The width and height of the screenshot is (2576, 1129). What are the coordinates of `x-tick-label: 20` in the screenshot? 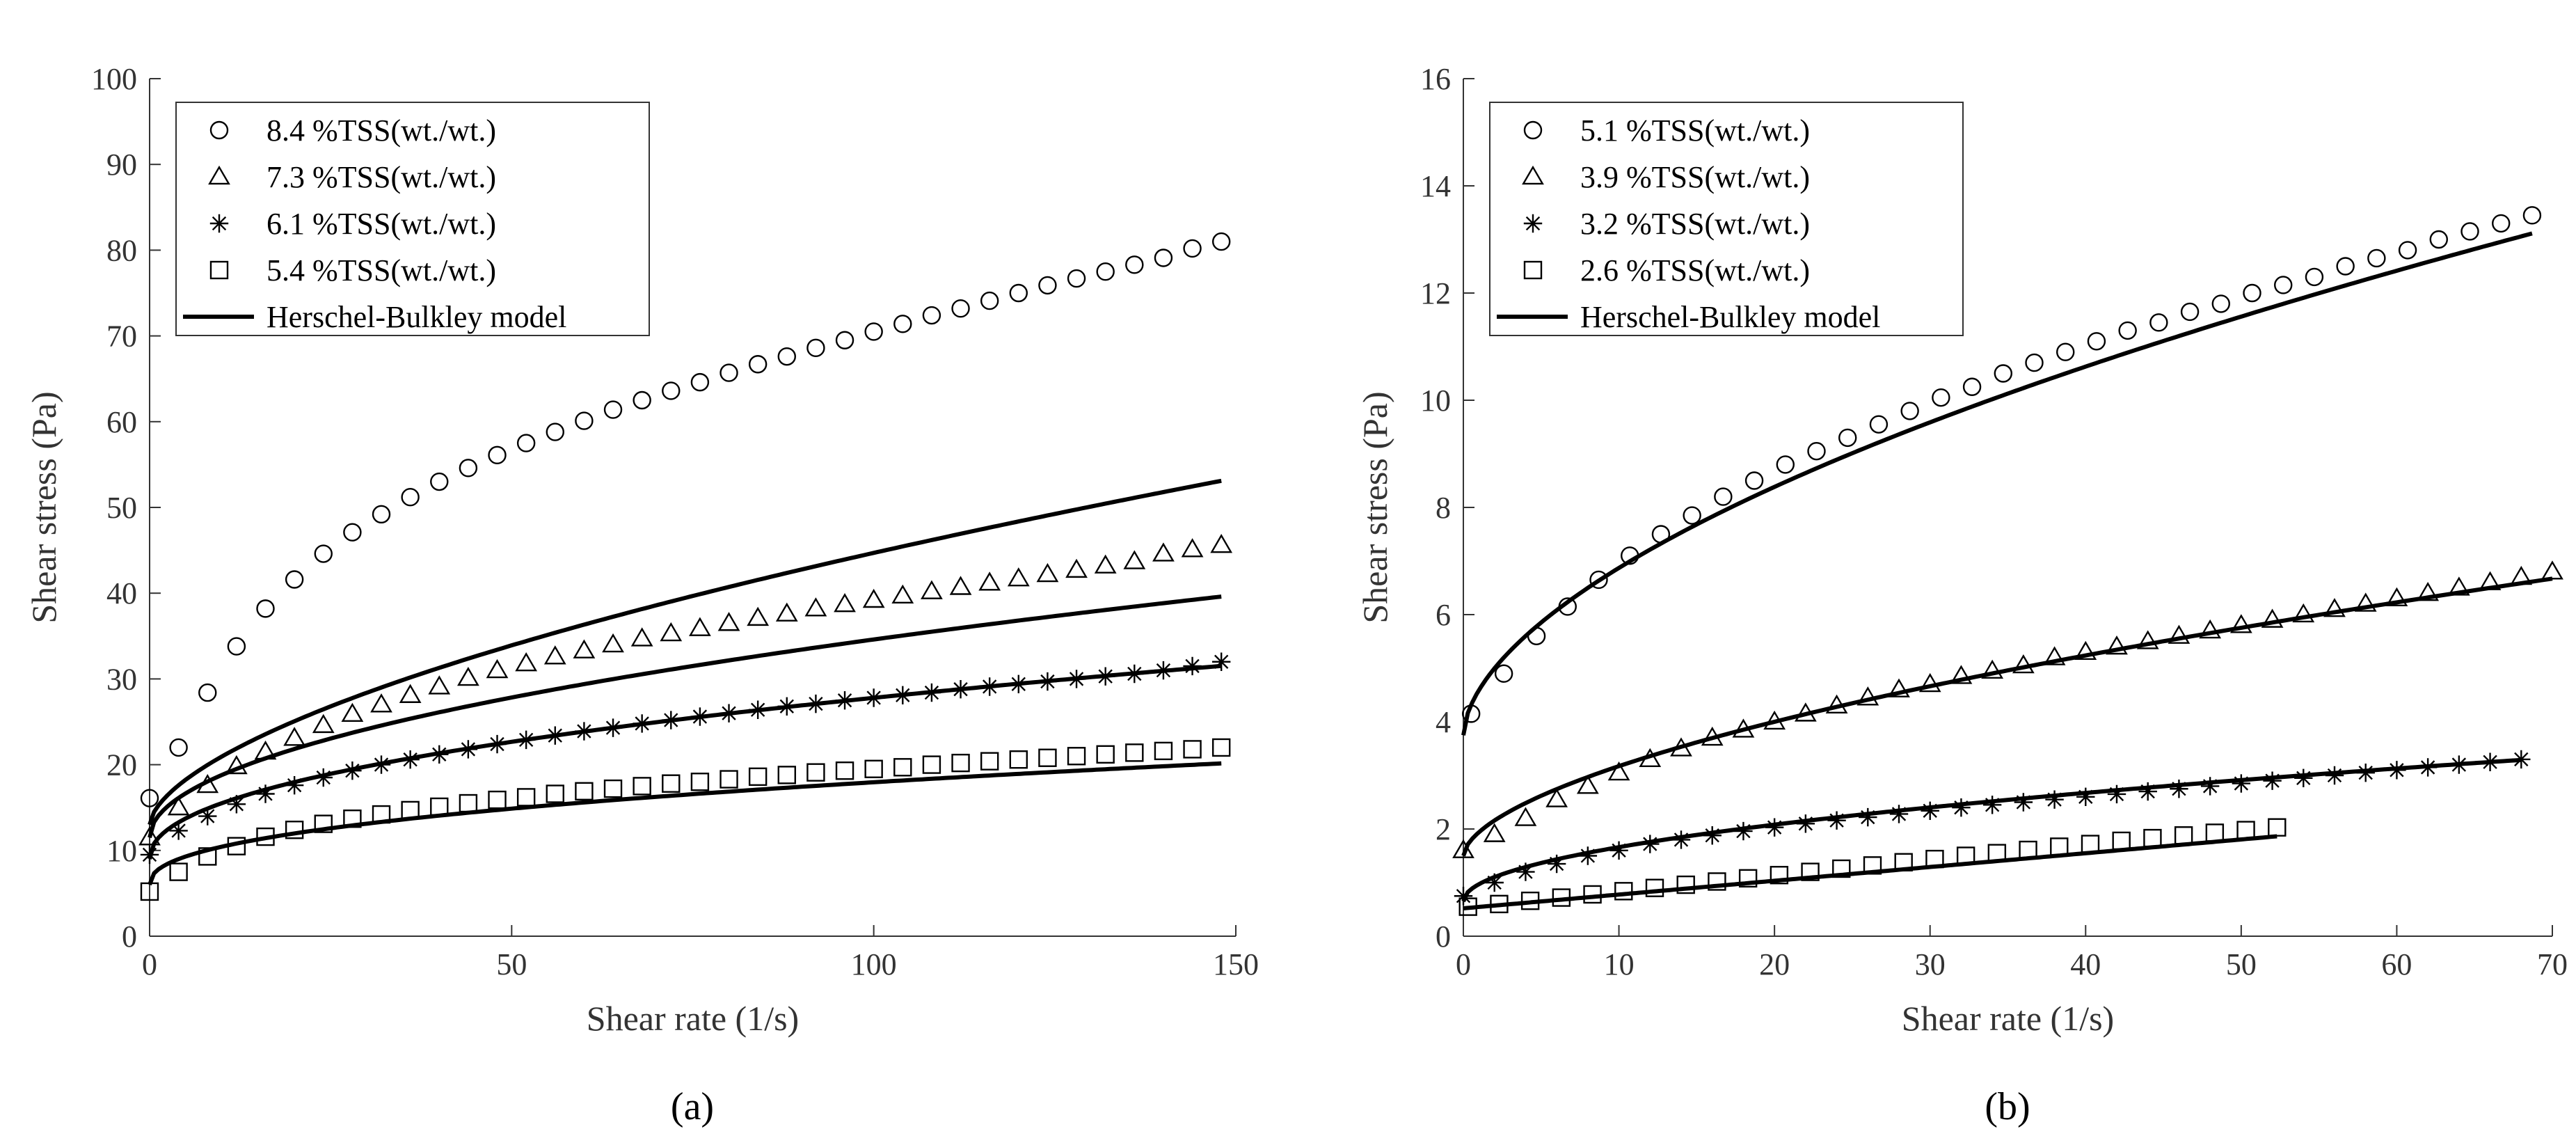 It's located at (1774, 964).